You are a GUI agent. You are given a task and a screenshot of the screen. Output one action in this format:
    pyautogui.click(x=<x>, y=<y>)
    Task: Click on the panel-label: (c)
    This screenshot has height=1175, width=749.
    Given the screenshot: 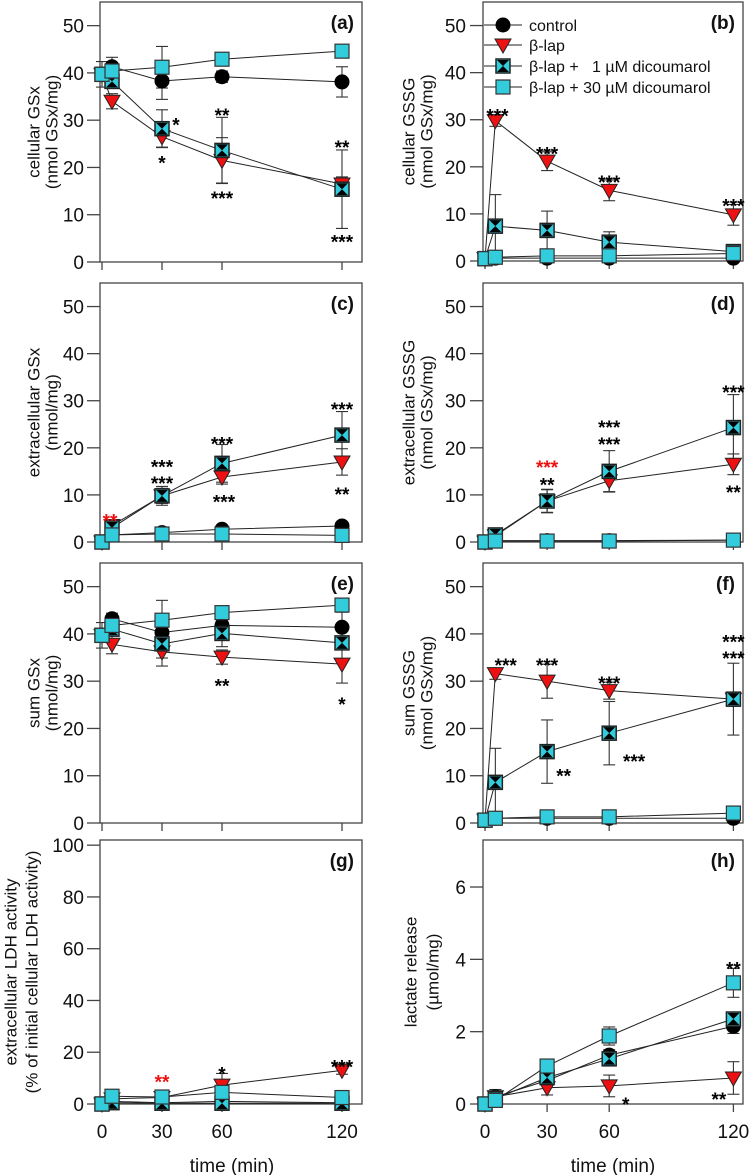 What is the action you would take?
    pyautogui.click(x=342, y=304)
    